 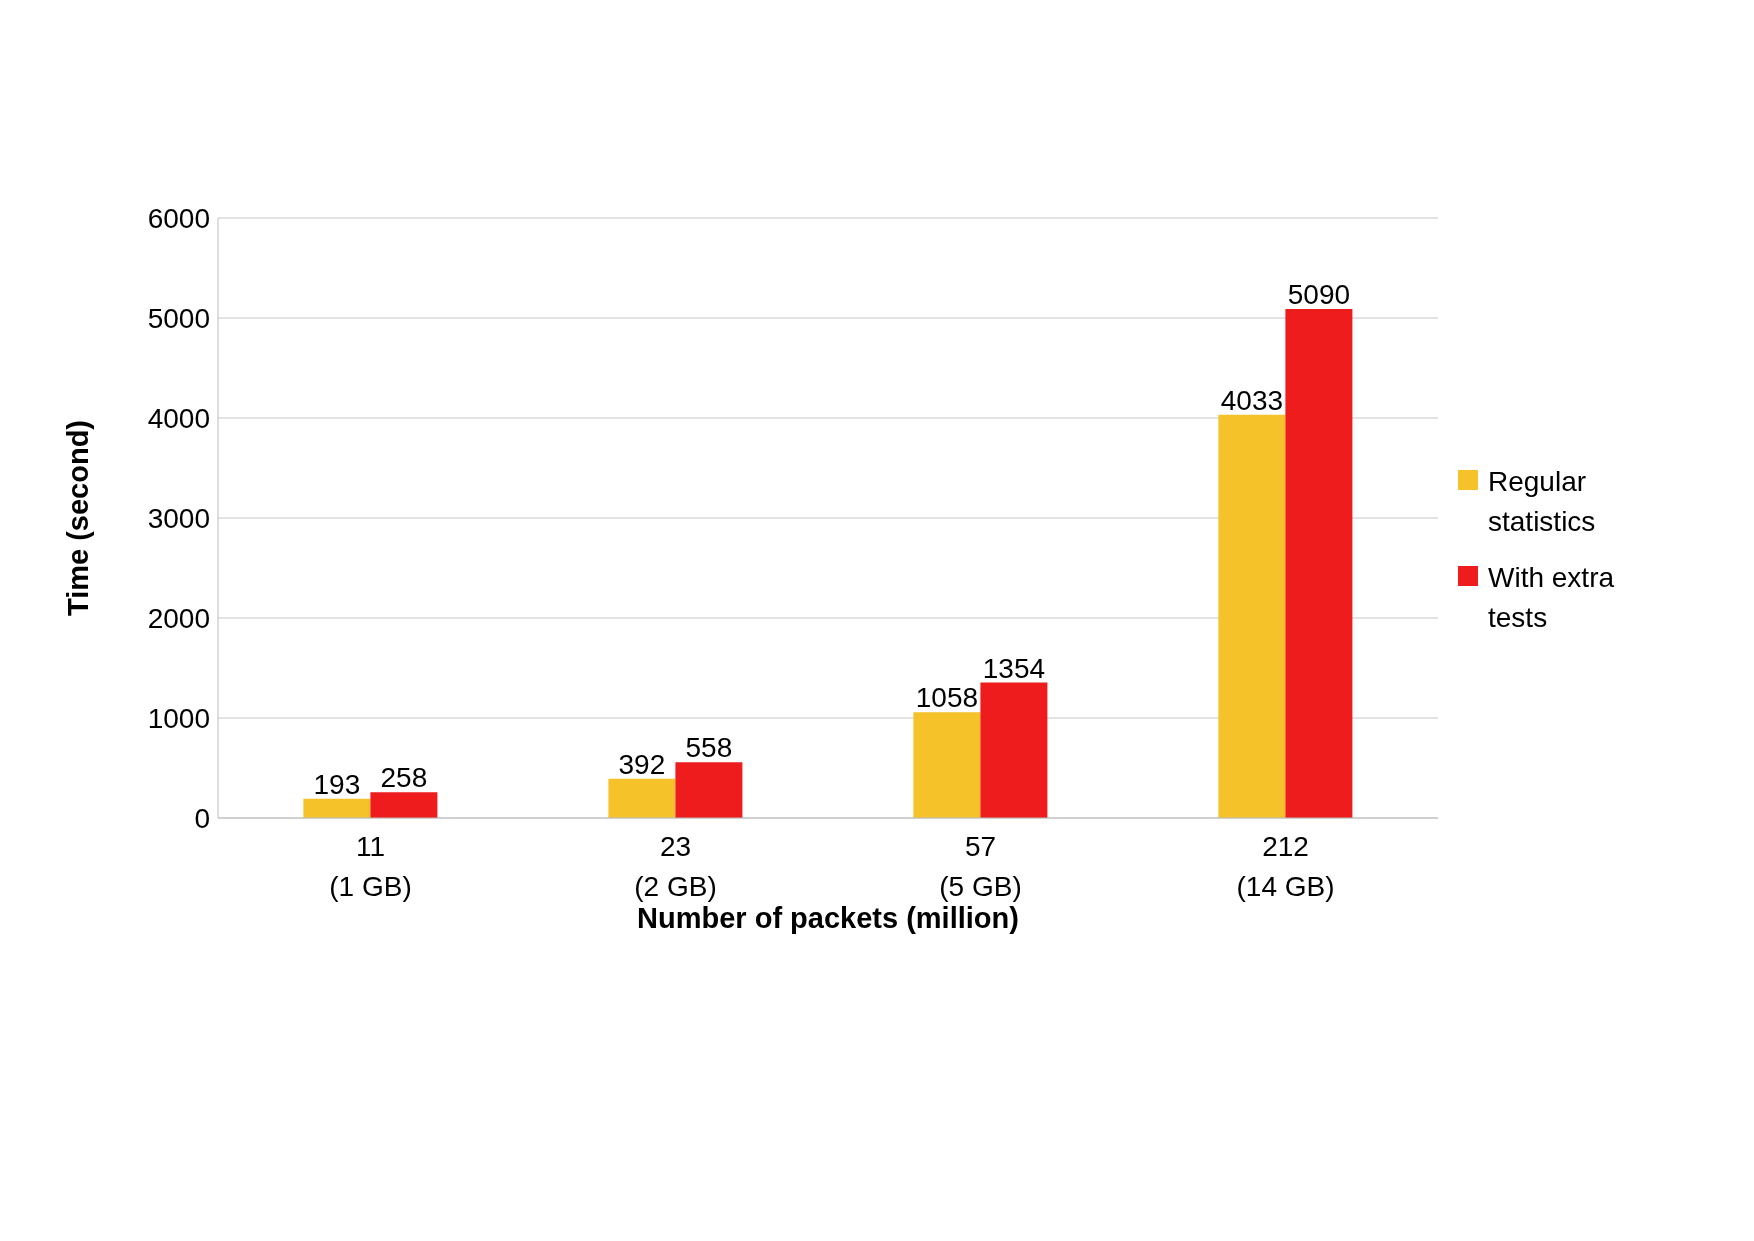 I want to click on y-tick-label: 2000, so click(x=178, y=618).